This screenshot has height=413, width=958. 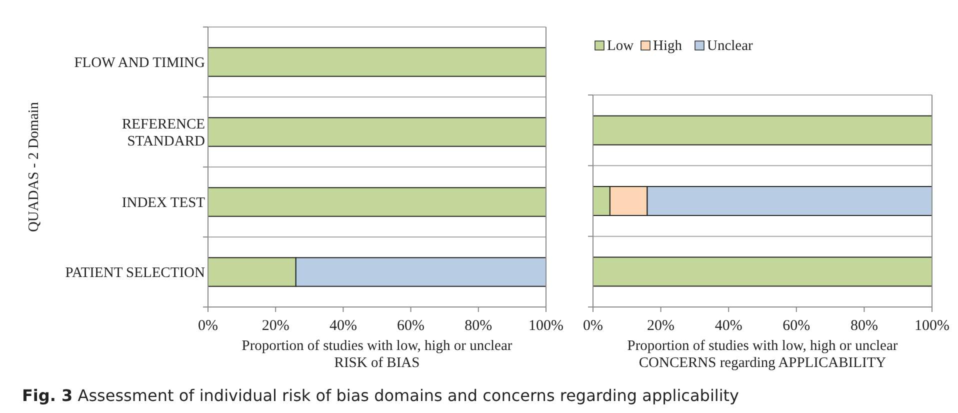 I want to click on legend-label: Low, so click(x=620, y=46).